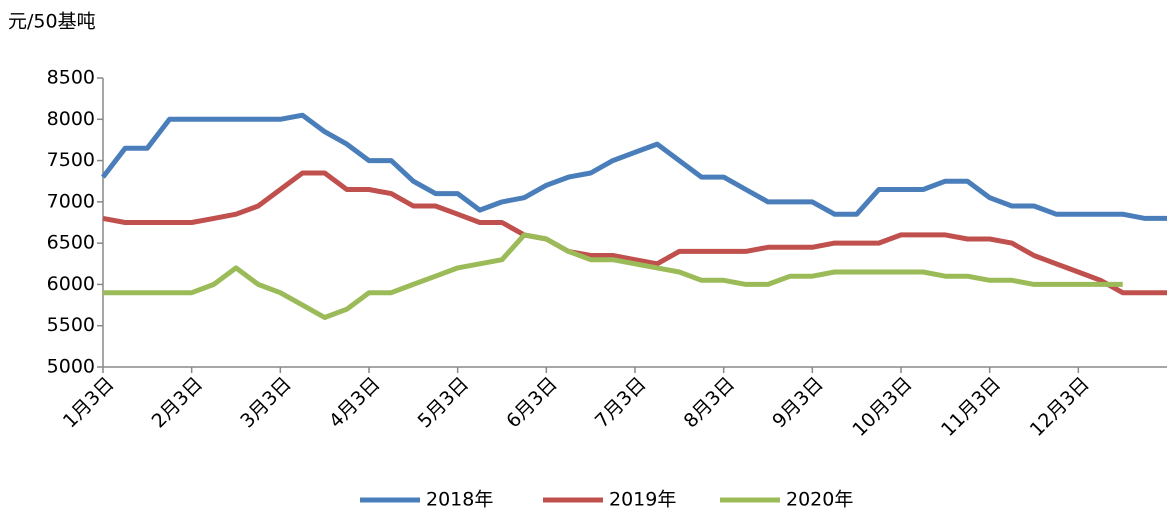  Describe the element at coordinates (178, 403) in the screenshot. I see `x-tick-label: 2月3日` at that location.